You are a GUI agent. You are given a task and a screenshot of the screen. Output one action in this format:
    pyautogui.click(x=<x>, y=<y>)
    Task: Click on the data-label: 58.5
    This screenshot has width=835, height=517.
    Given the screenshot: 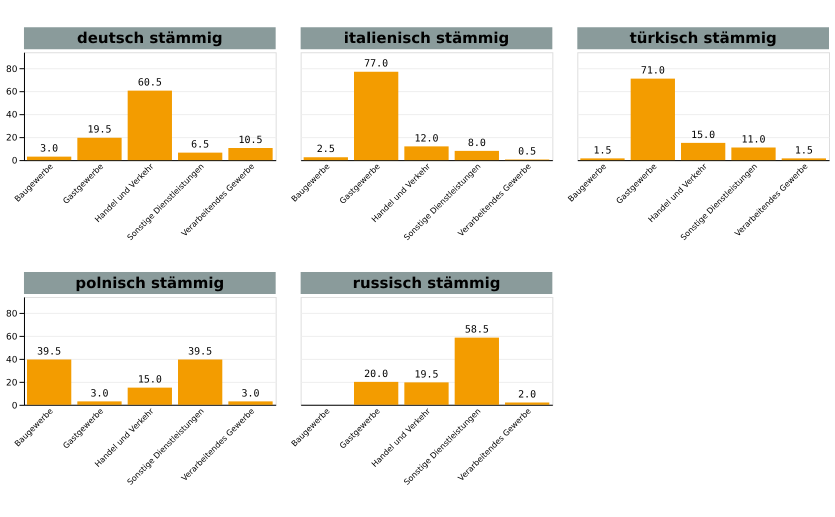 What is the action you would take?
    pyautogui.click(x=476, y=330)
    